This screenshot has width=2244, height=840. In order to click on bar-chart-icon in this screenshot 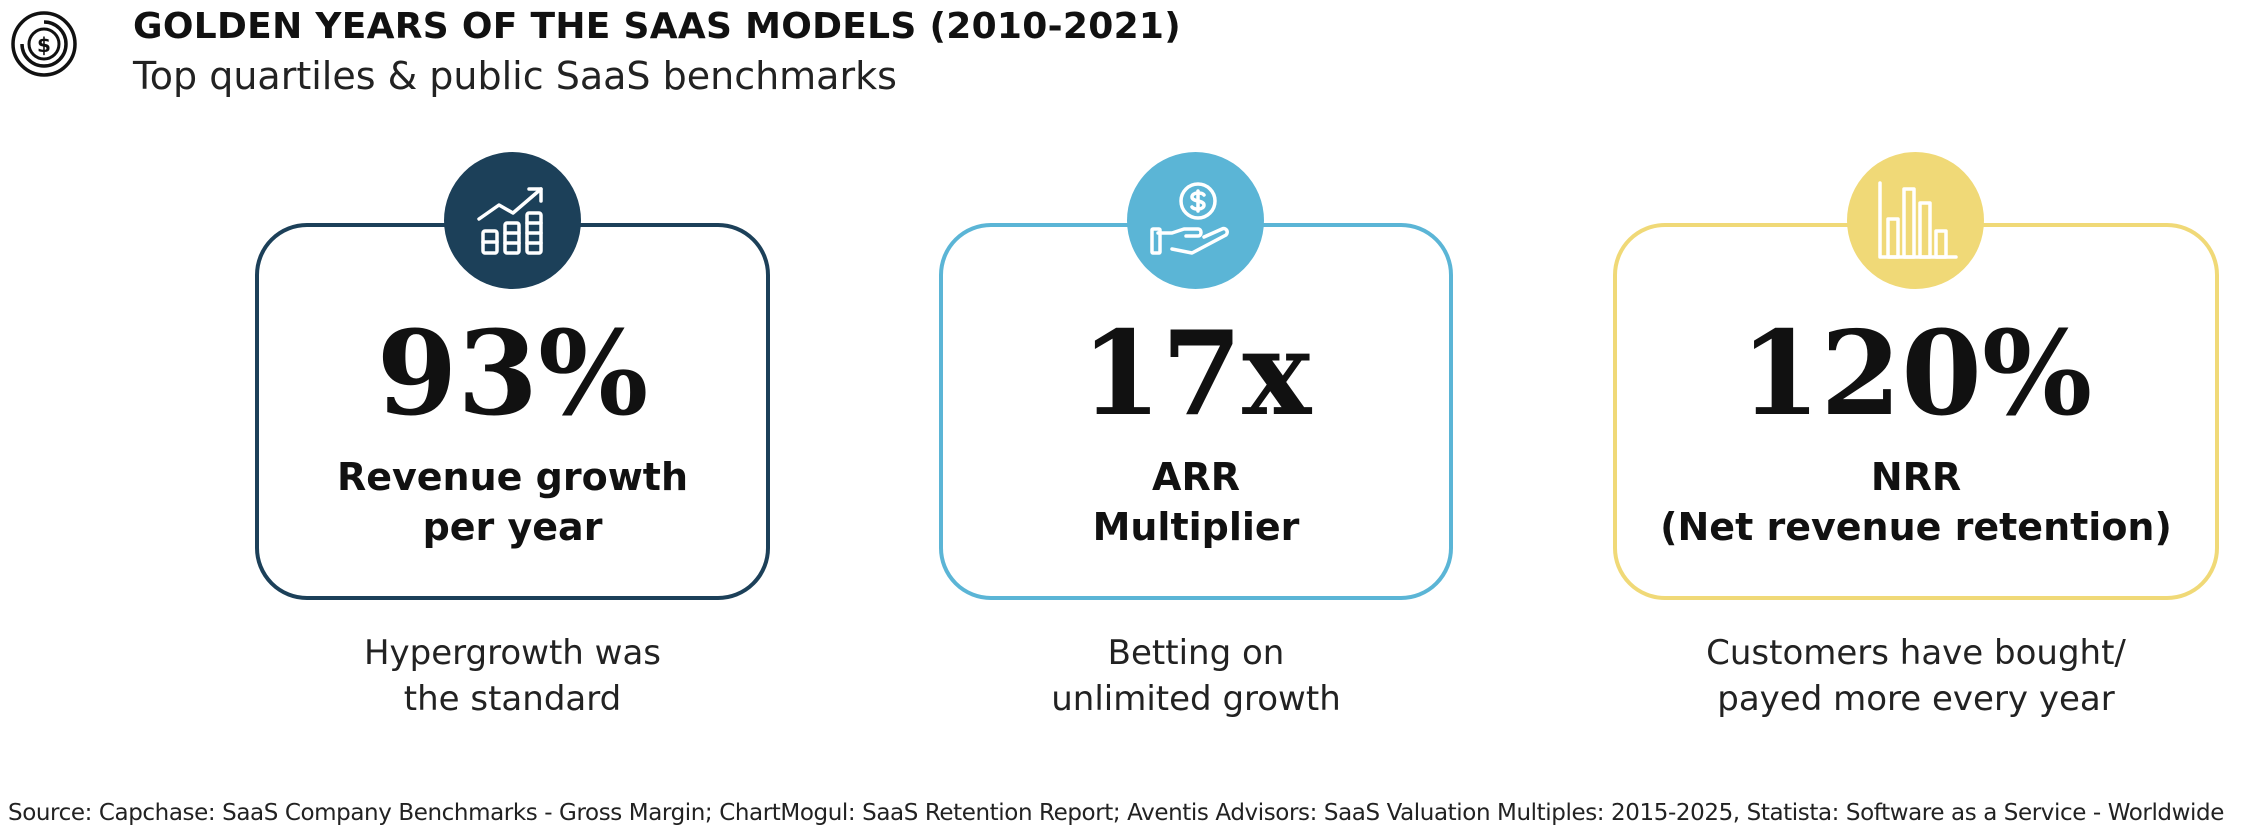, I will do `click(1917, 219)`.